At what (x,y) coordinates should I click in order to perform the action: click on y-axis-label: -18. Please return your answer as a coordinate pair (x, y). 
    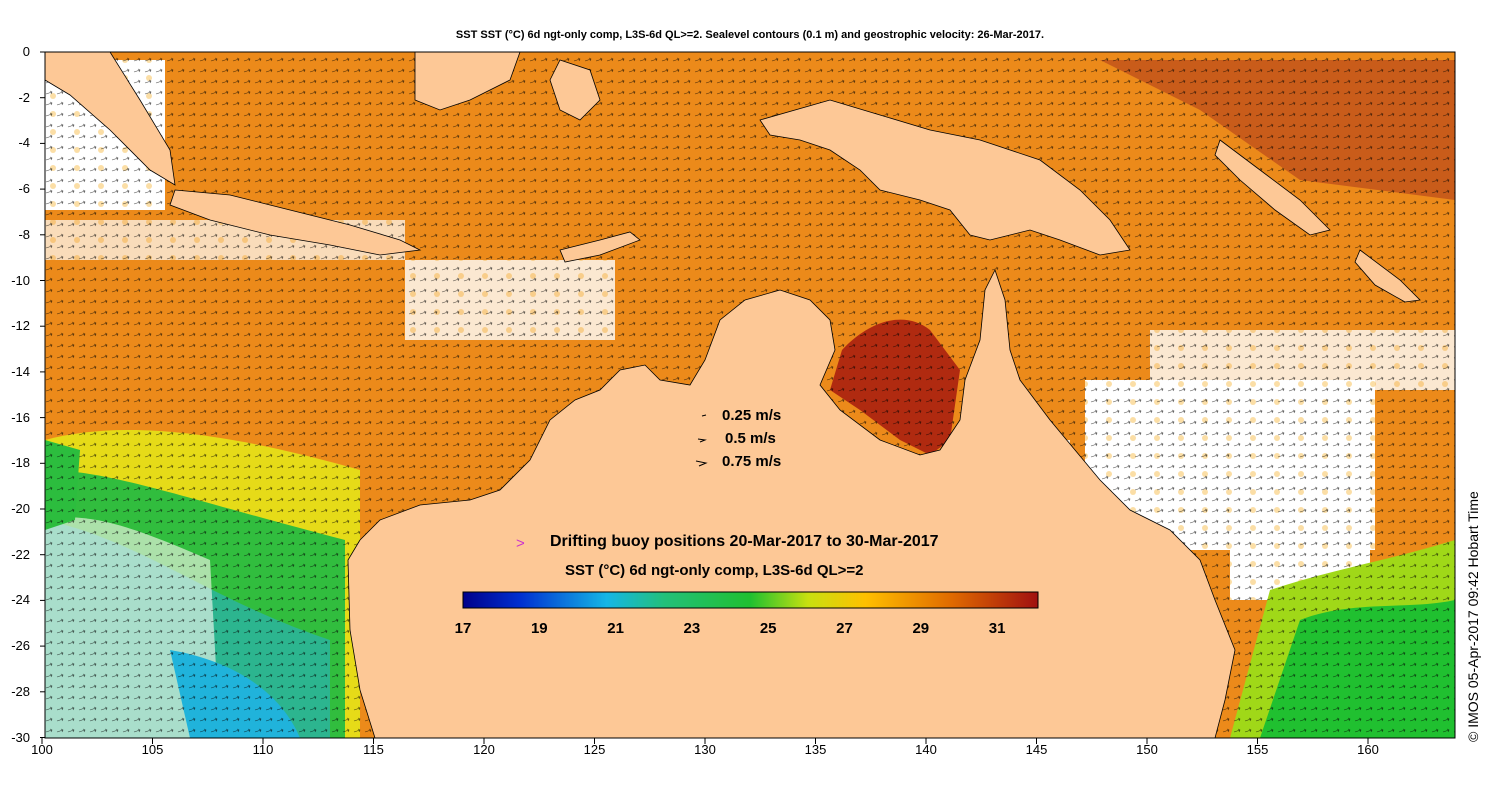
    Looking at the image, I should click on (20, 463).